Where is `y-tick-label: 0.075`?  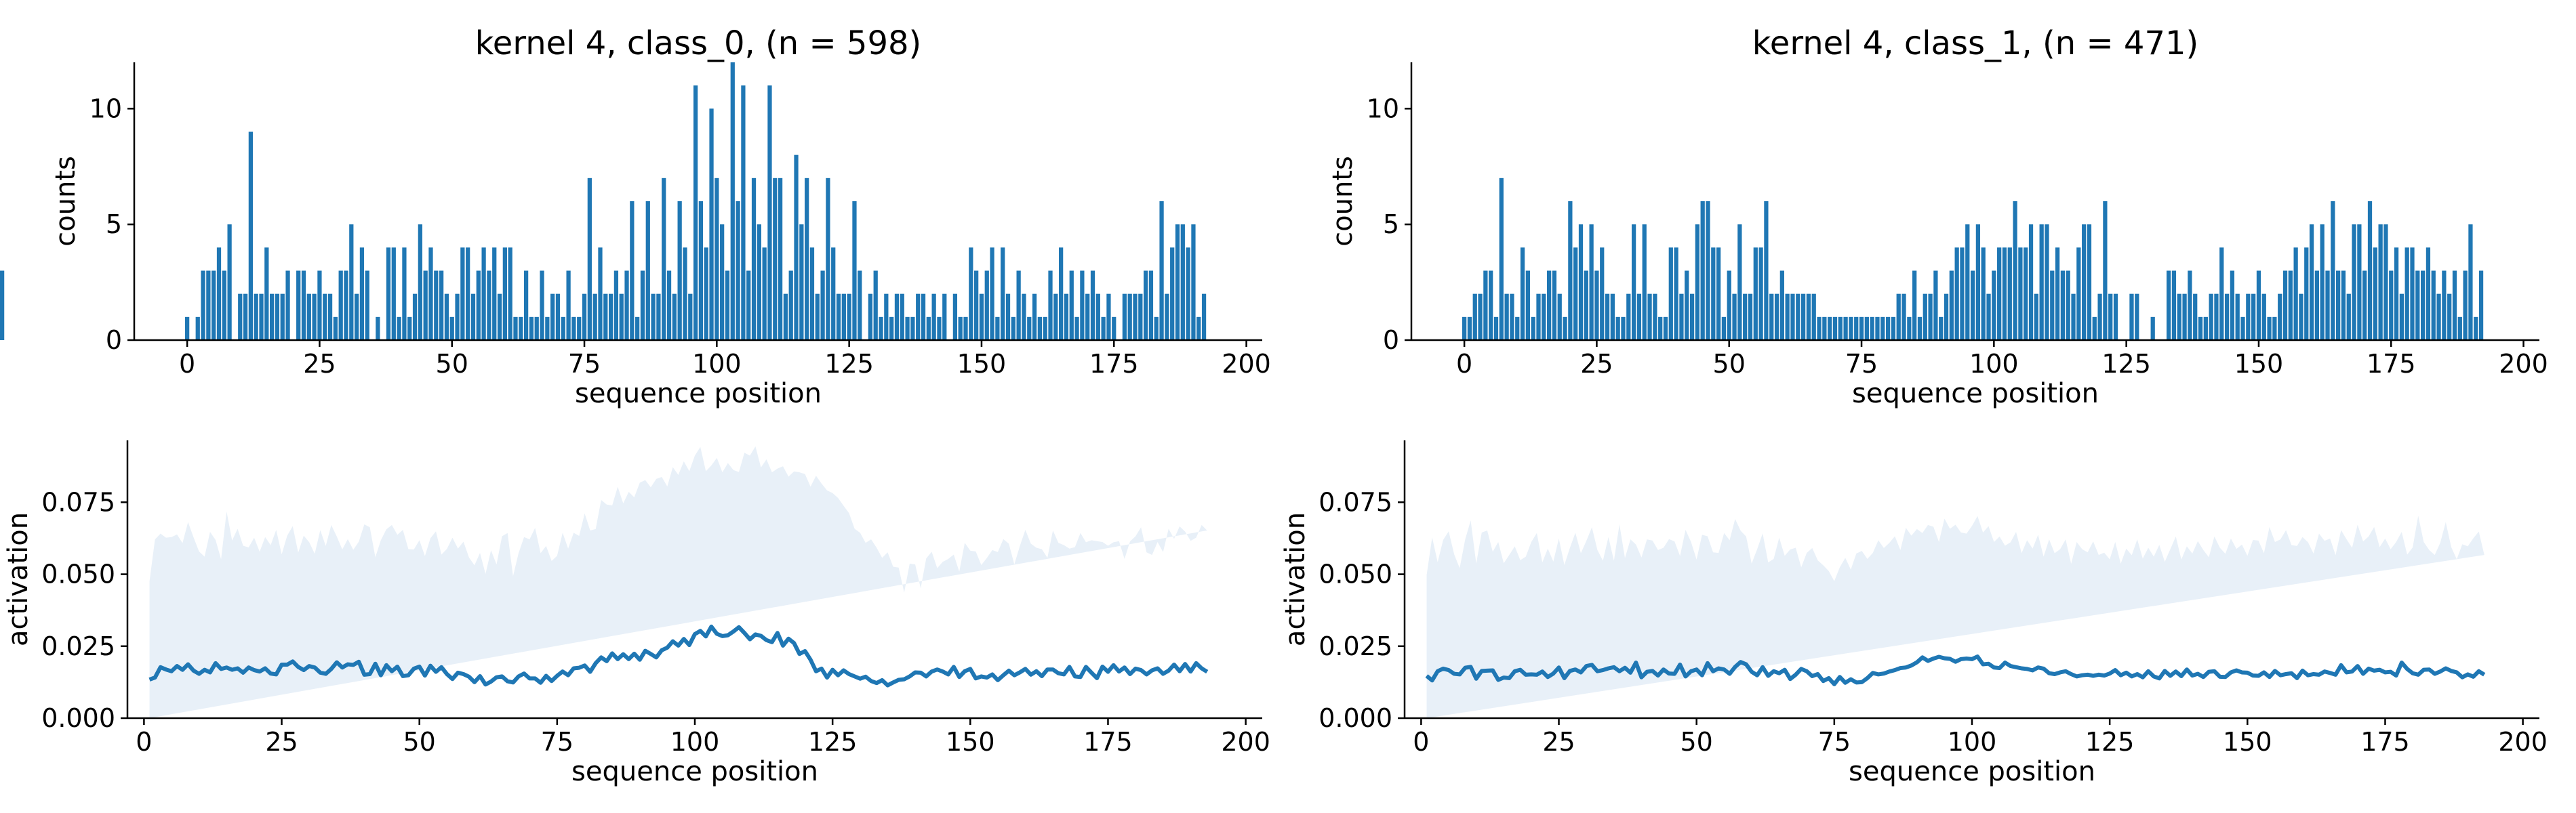 y-tick-label: 0.075 is located at coordinates (78, 502).